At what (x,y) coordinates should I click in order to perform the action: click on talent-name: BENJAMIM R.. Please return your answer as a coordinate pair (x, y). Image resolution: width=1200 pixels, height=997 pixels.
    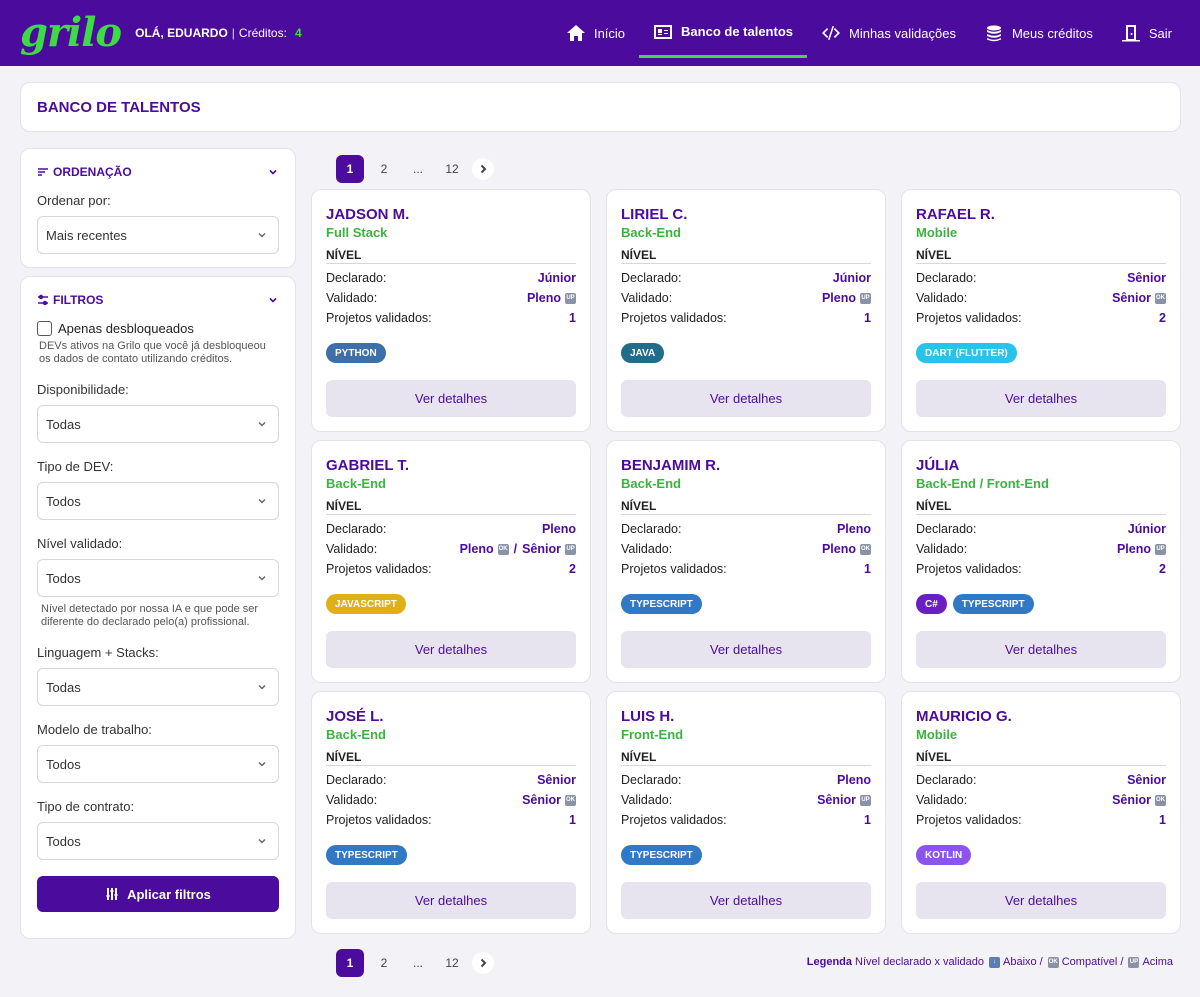
    Looking at the image, I should click on (671, 465).